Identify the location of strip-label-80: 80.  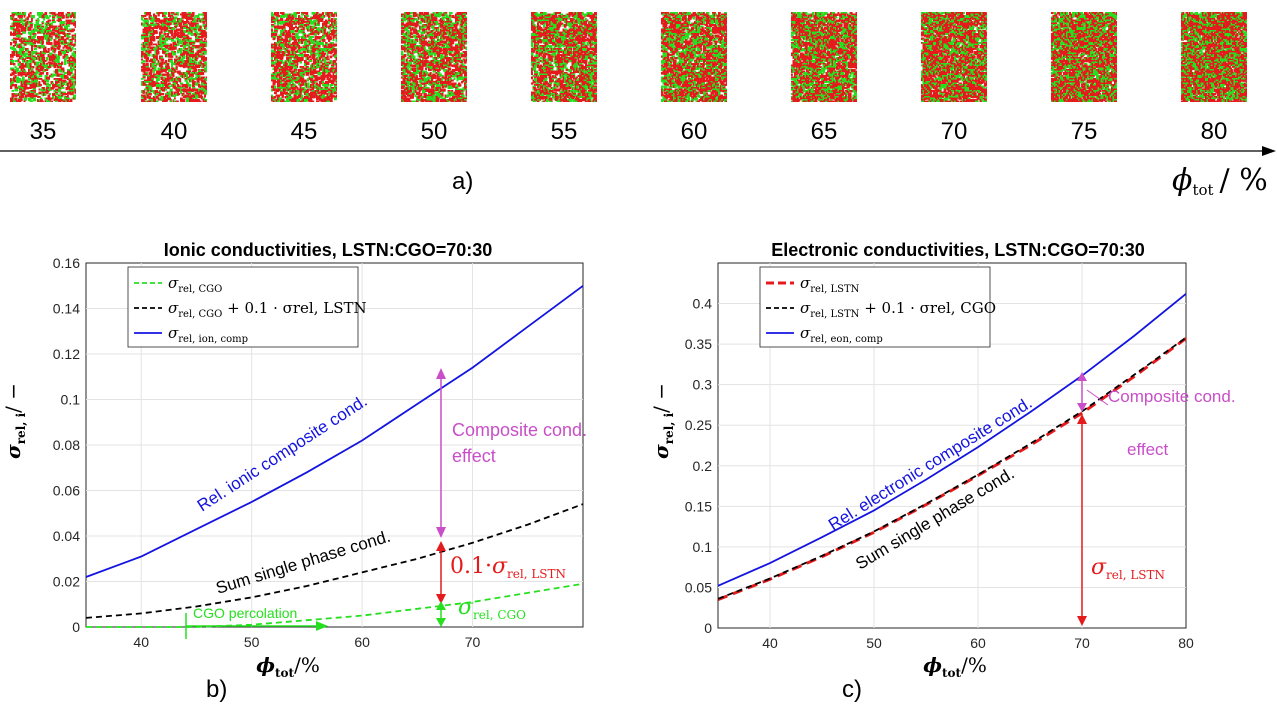
(1214, 131).